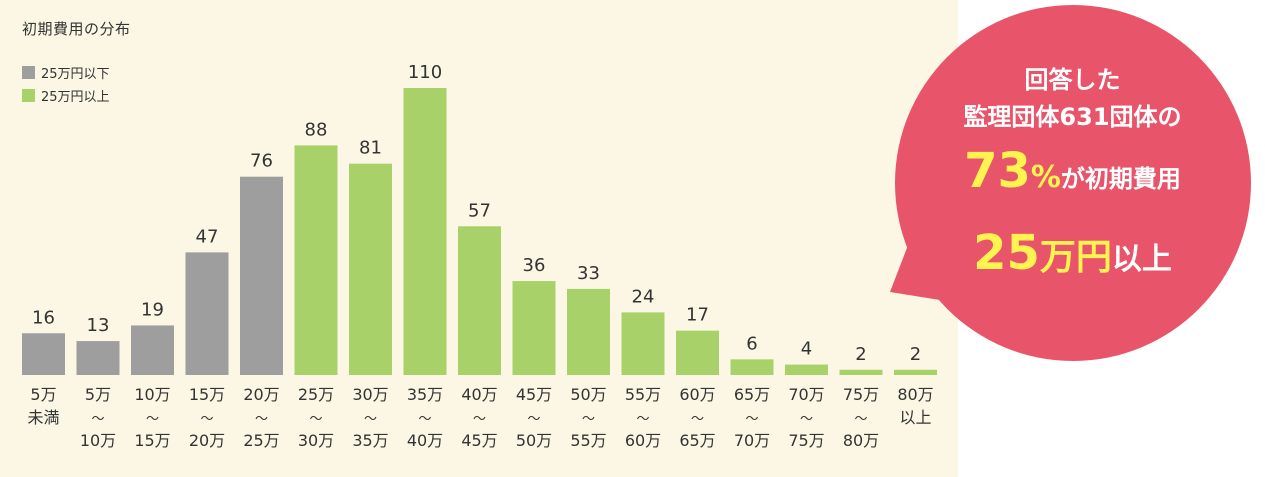  Describe the element at coordinates (752, 394) in the screenshot. I see `x-tick-label-13-0: 65万` at that location.